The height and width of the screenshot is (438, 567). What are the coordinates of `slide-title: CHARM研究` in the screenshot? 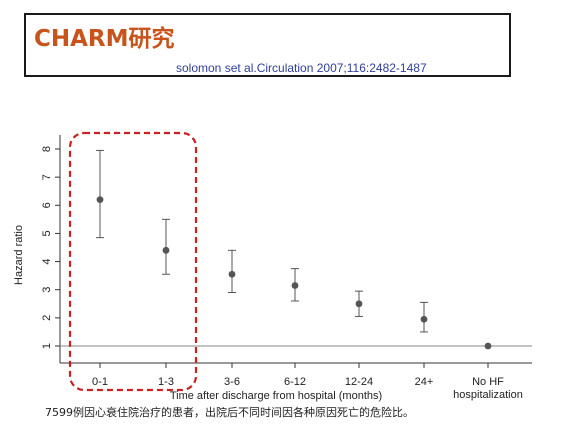 It's located at (104, 39).